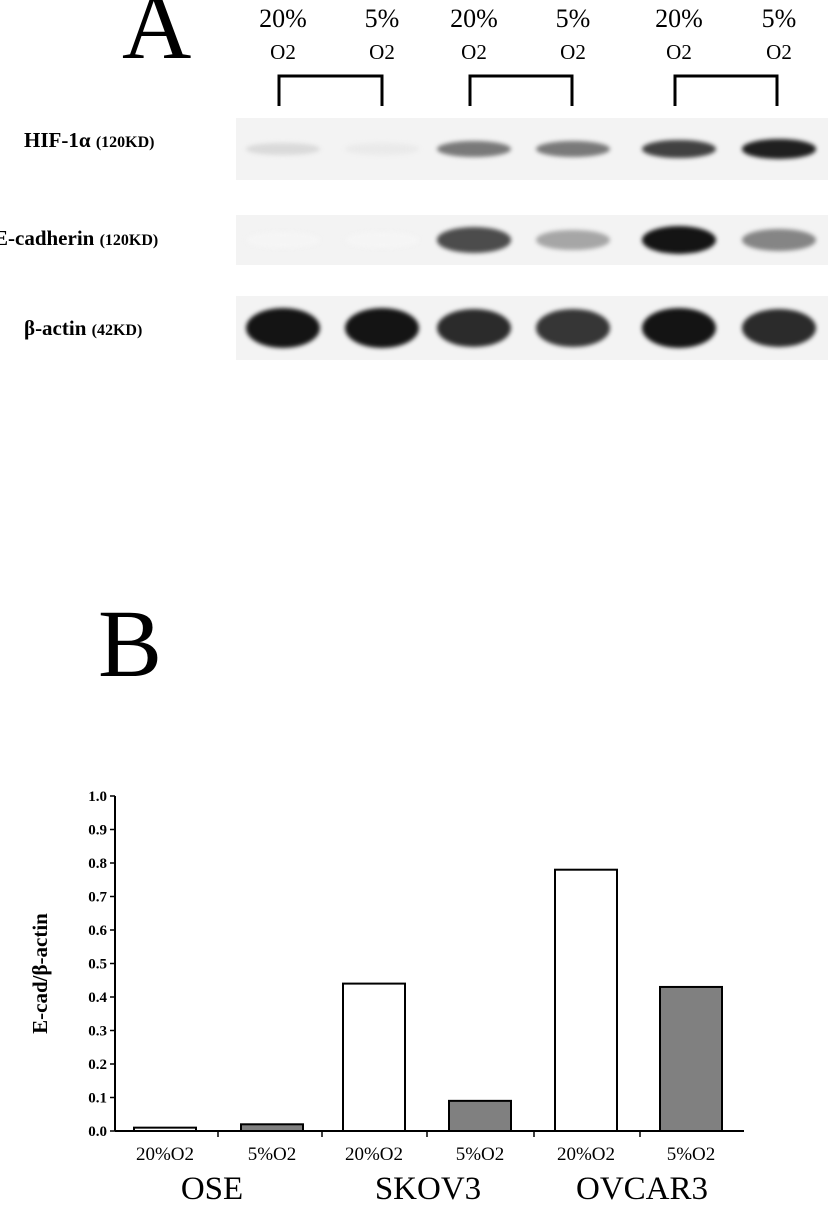 This screenshot has width=828, height=1206. What do you see at coordinates (97, 1065) in the screenshot?
I see `y-tick-label: 0.2` at bounding box center [97, 1065].